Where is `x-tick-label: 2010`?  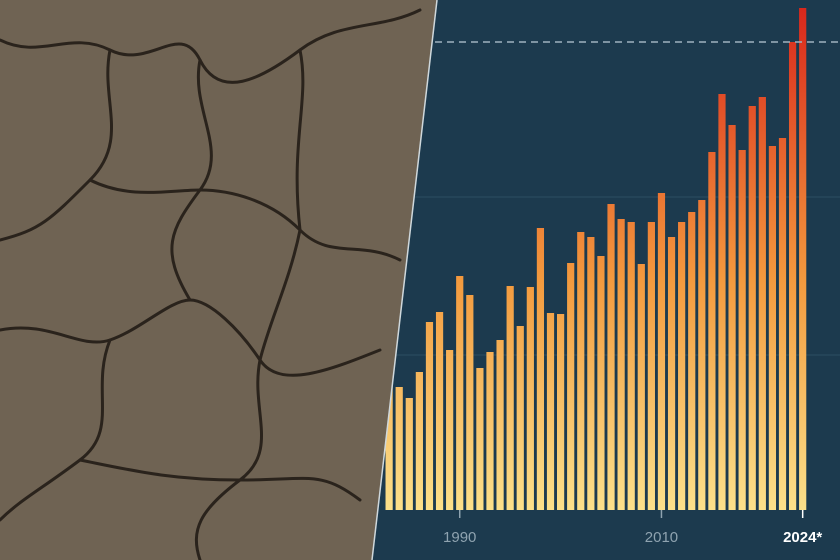
x-tick-label: 2010 is located at coordinates (661, 537).